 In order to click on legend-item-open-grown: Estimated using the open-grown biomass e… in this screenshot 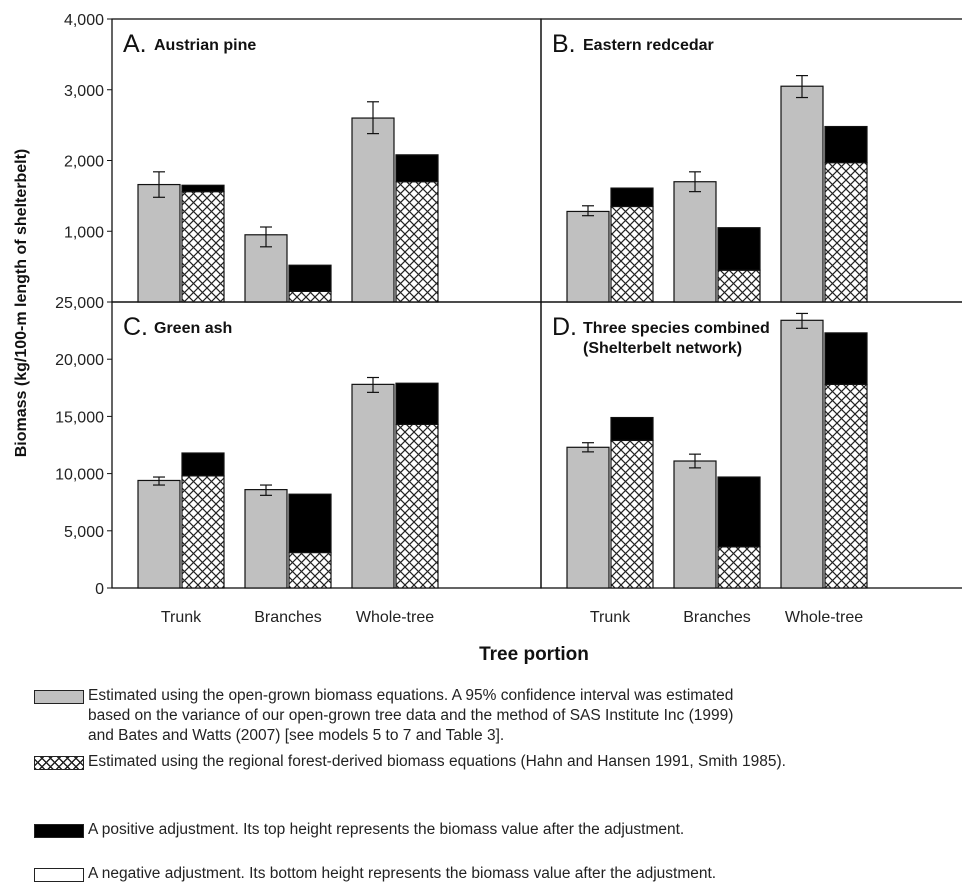, I will do `click(496, 716)`.